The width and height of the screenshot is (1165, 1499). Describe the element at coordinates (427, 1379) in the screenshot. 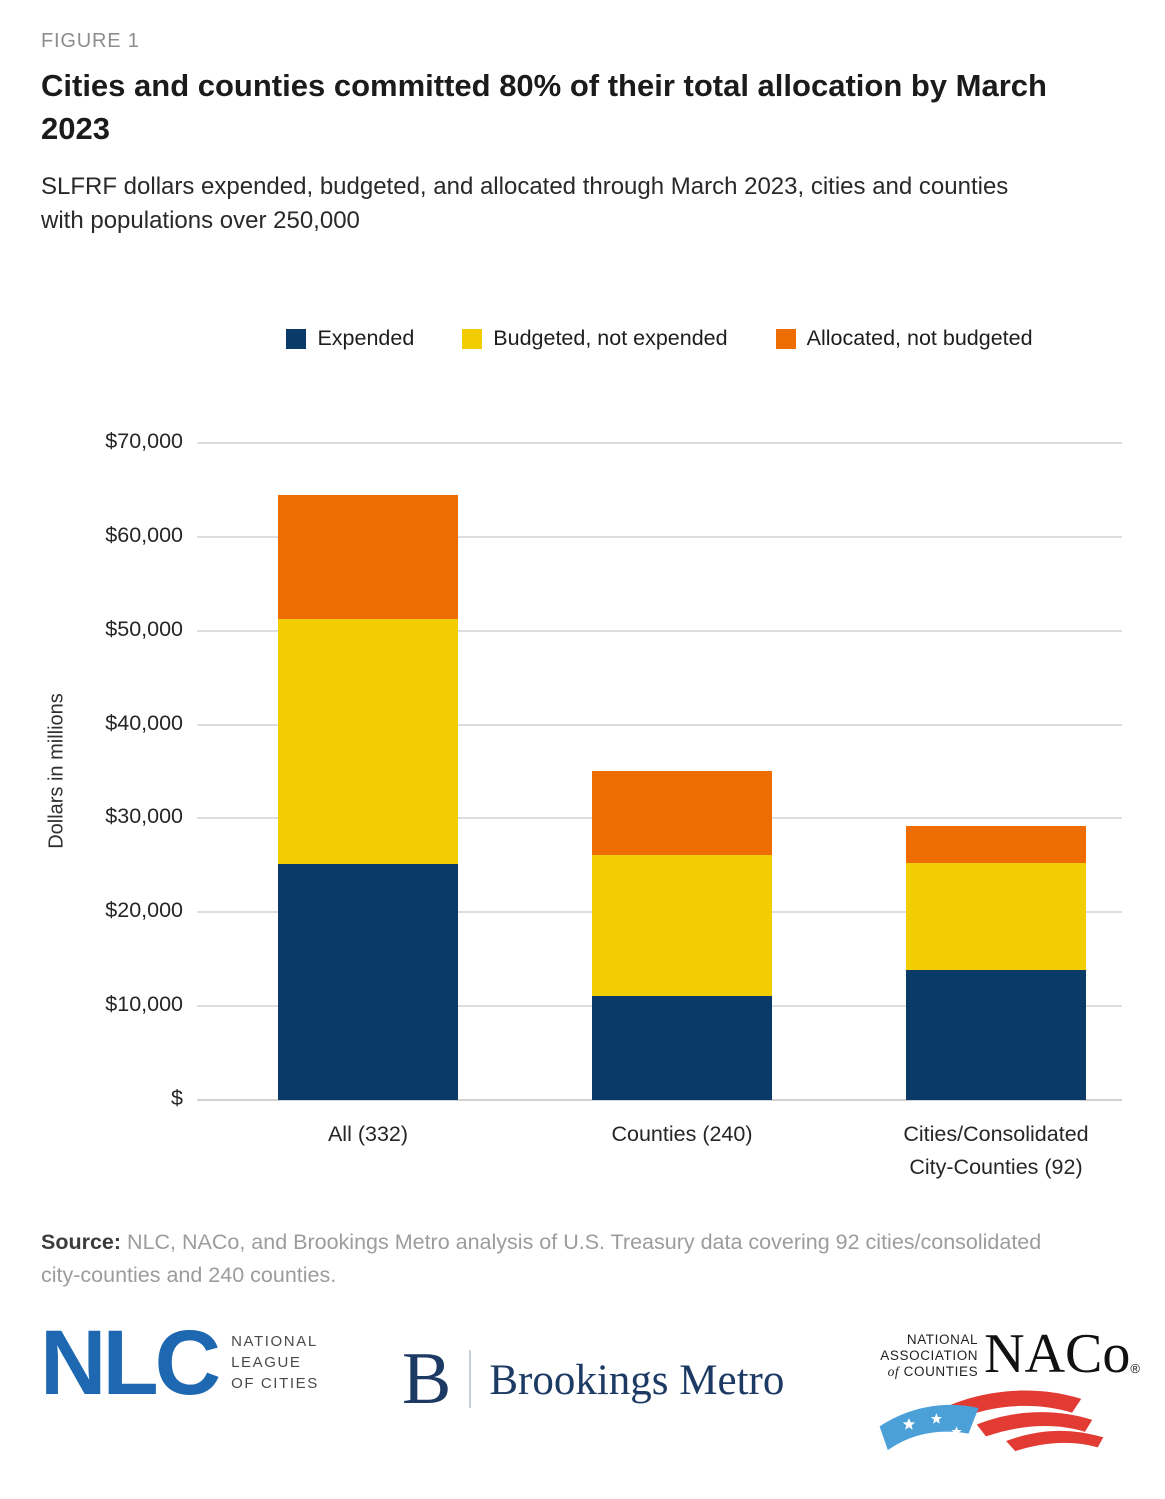

I see `brookings-b-initial: B` at that location.